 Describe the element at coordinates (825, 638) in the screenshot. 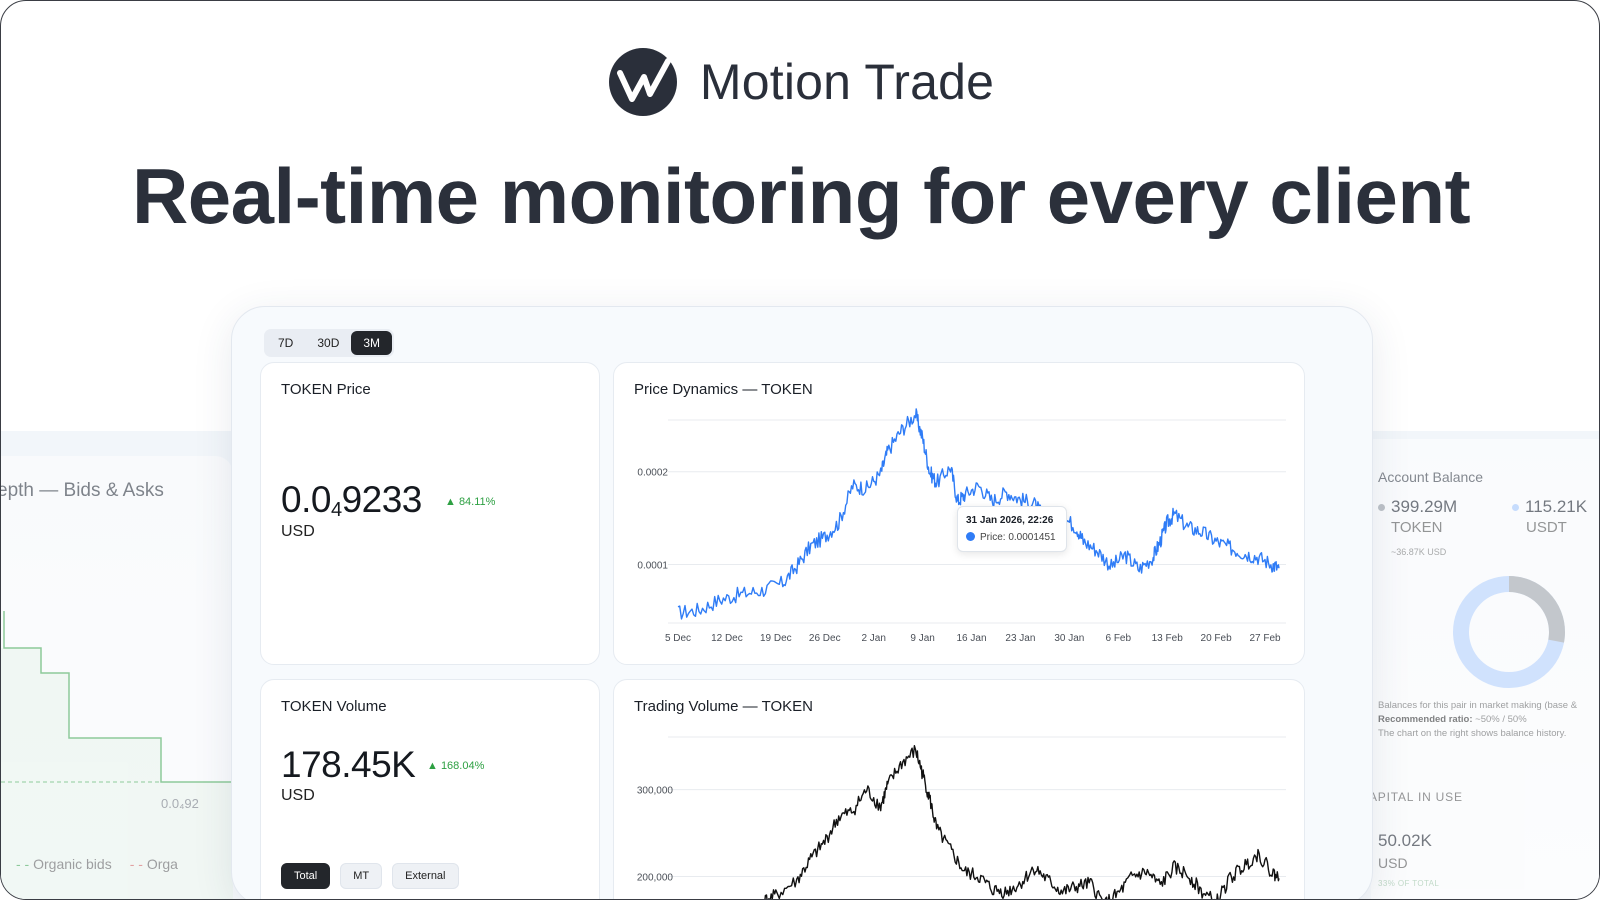

I see `x-tick-label: 26 Dec` at that location.